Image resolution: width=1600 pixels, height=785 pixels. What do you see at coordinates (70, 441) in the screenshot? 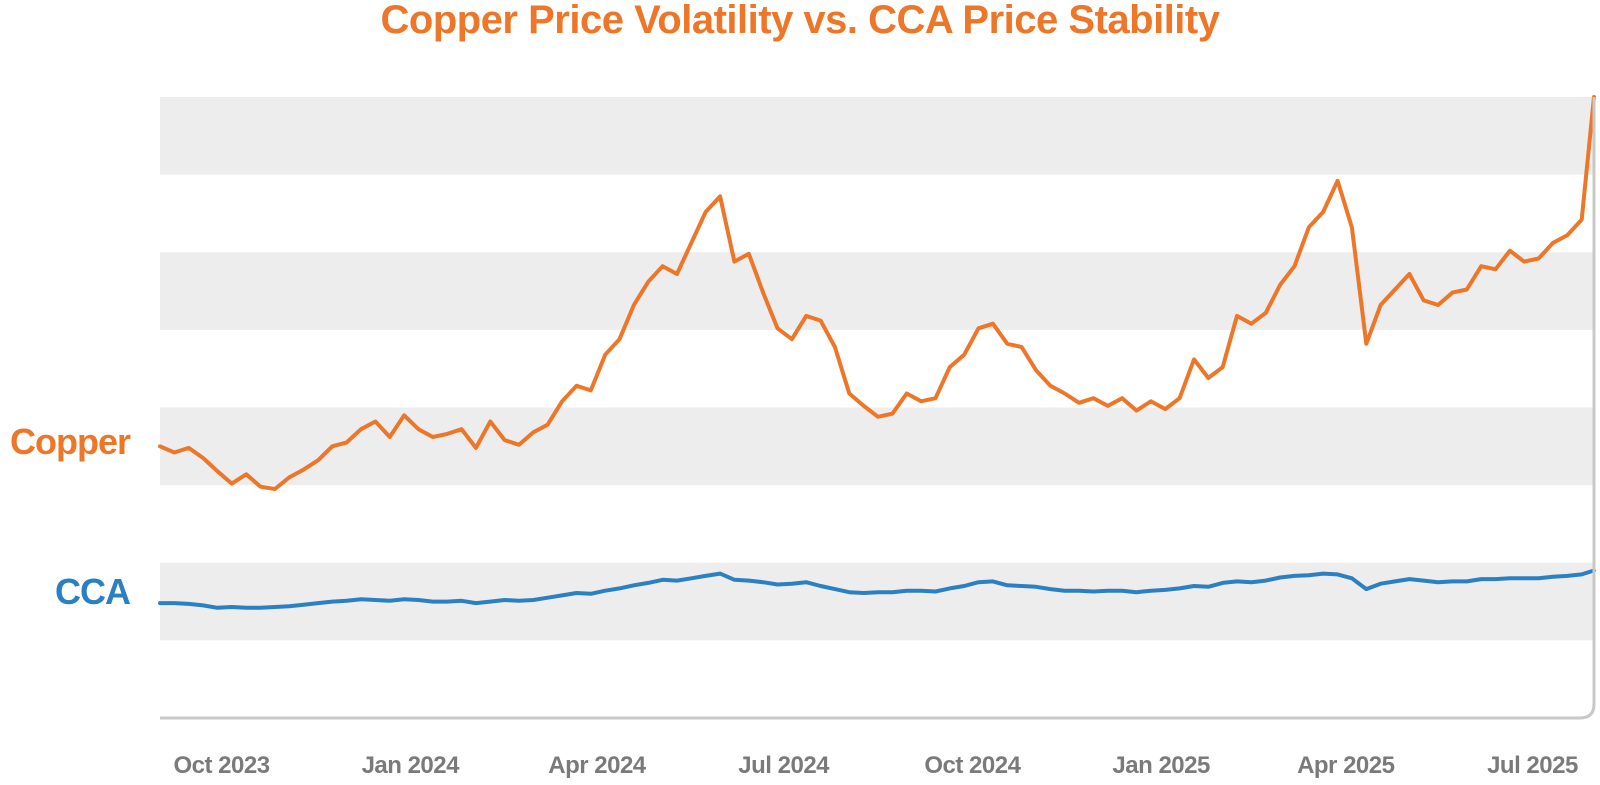
I see `series-label-copper: Copper` at bounding box center [70, 441].